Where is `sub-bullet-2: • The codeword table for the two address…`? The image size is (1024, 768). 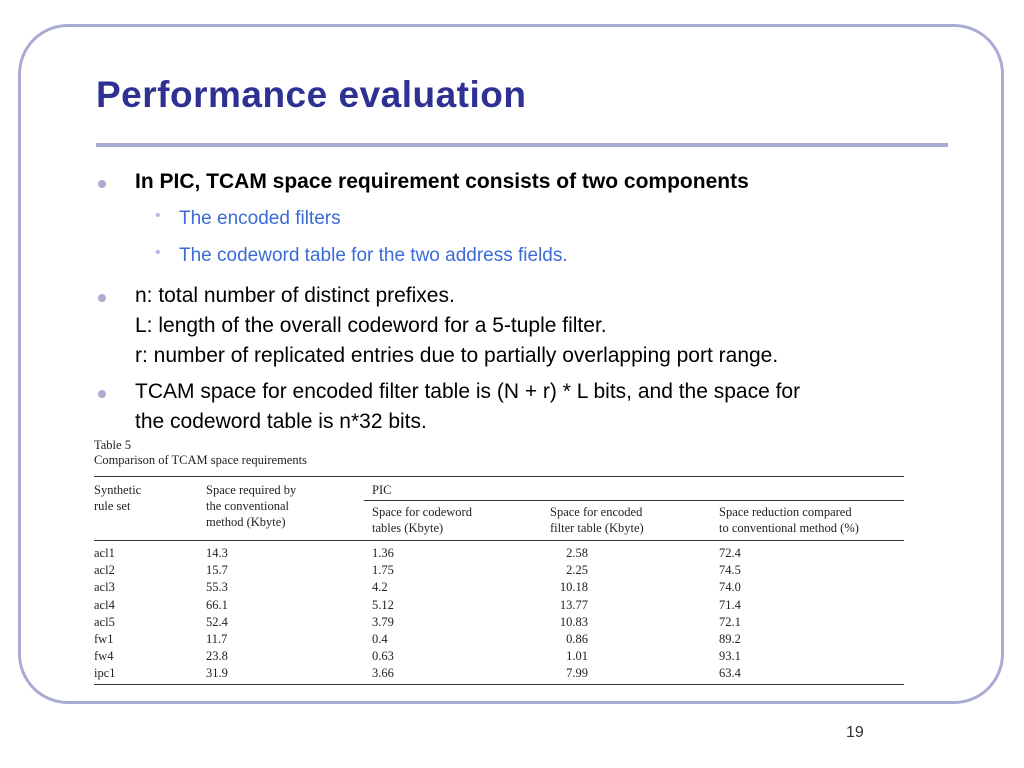
sub-bullet-2: • The codeword table for the two address… is located at coordinates (361, 255).